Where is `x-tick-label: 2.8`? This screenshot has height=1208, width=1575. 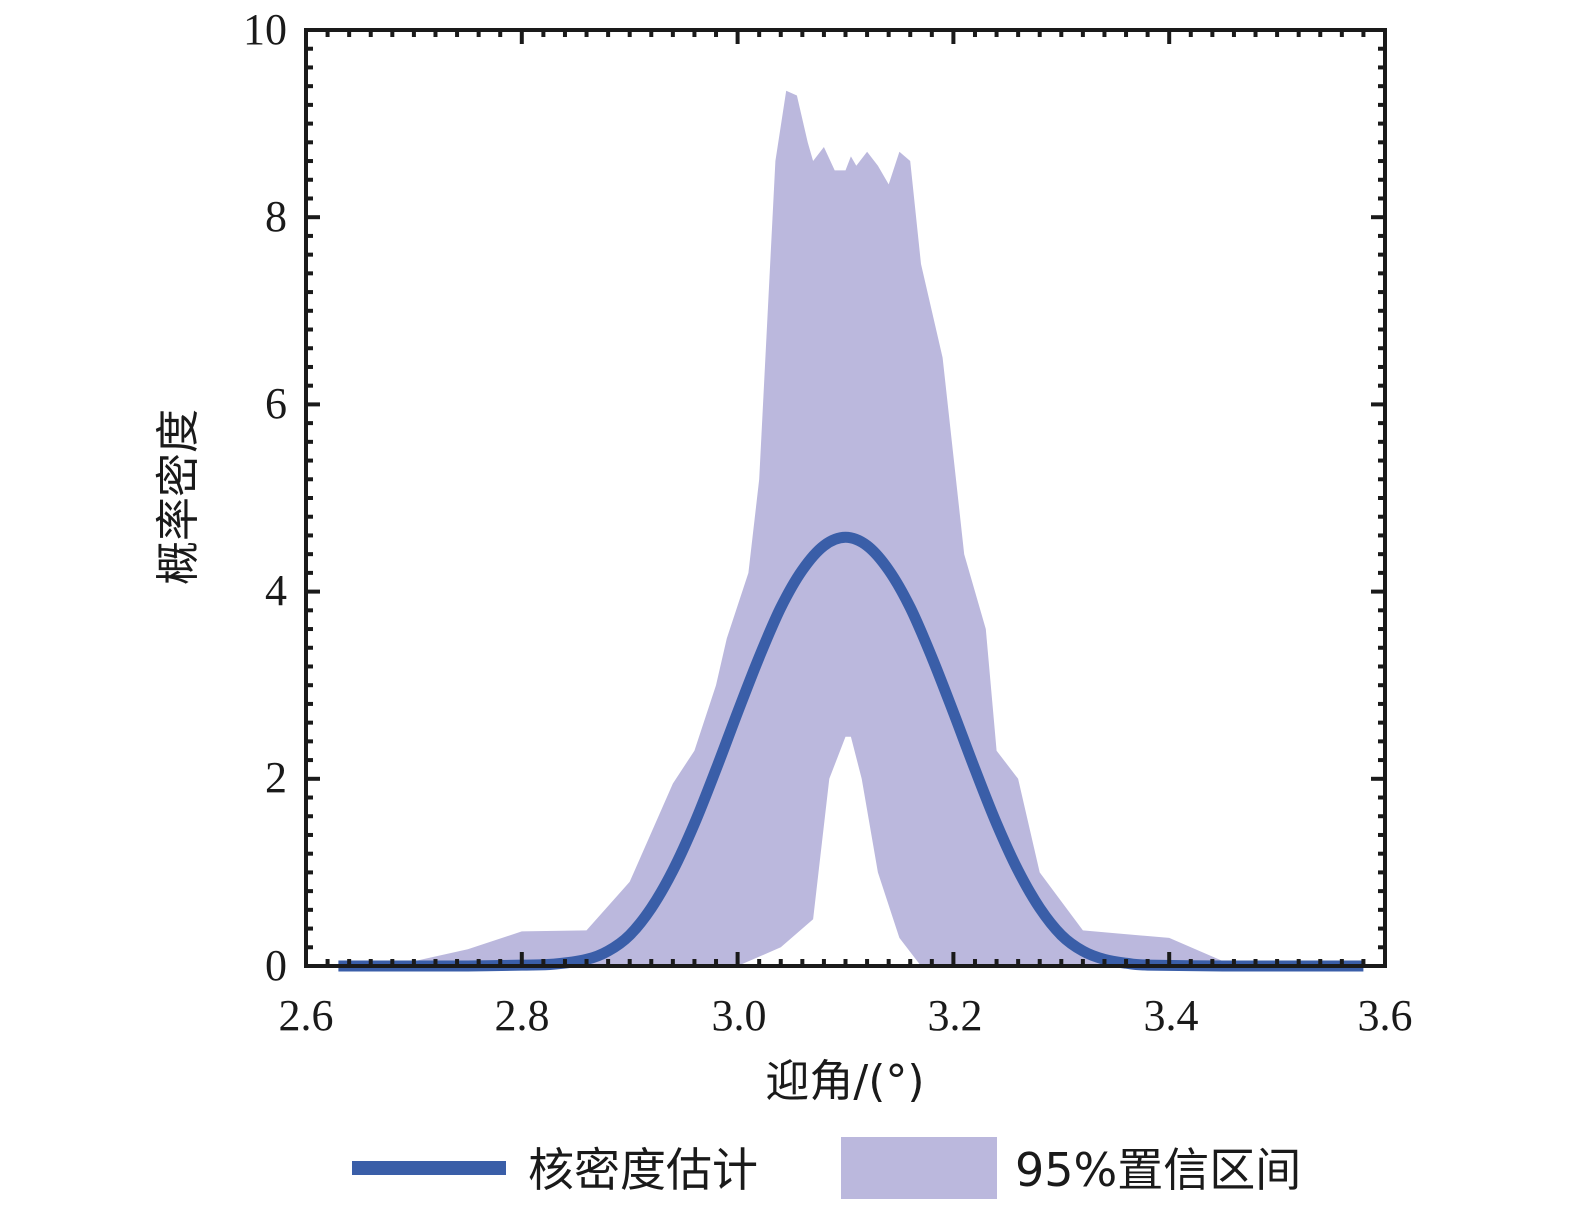
x-tick-label: 2.8 is located at coordinates (522, 1015).